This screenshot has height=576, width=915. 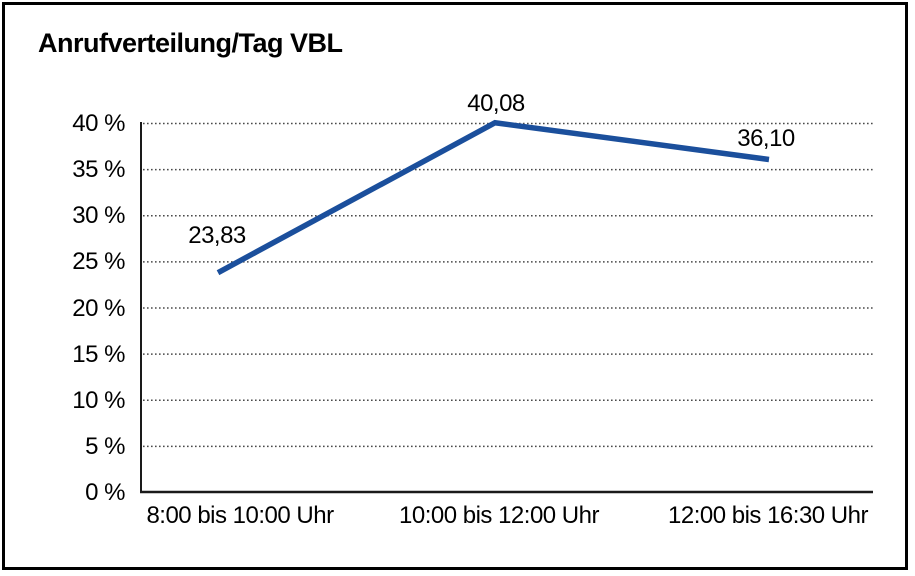 I want to click on y-tick-label-40: 40 %, so click(x=98, y=123).